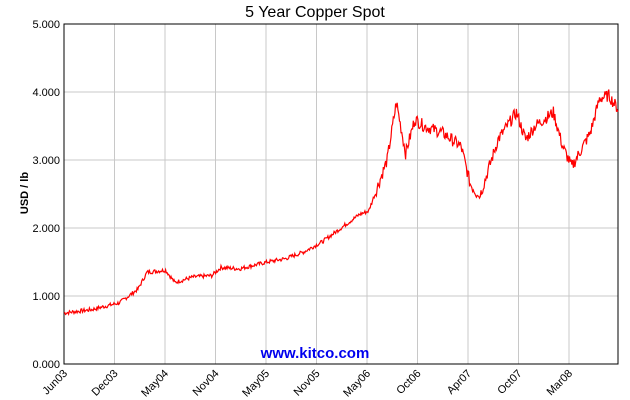 The image size is (630, 400). Describe the element at coordinates (25, 193) in the screenshot. I see `y-axis-label: USD / lb` at that location.